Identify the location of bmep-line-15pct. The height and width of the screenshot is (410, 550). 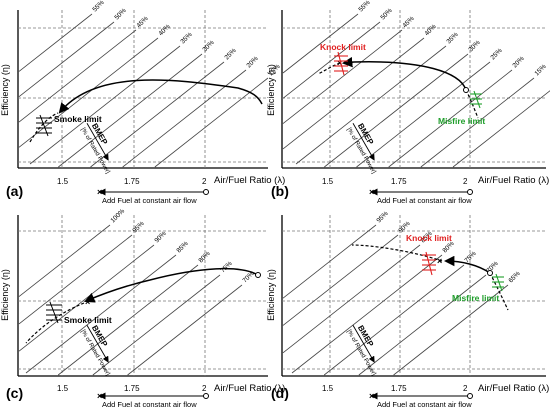
(477, 122).